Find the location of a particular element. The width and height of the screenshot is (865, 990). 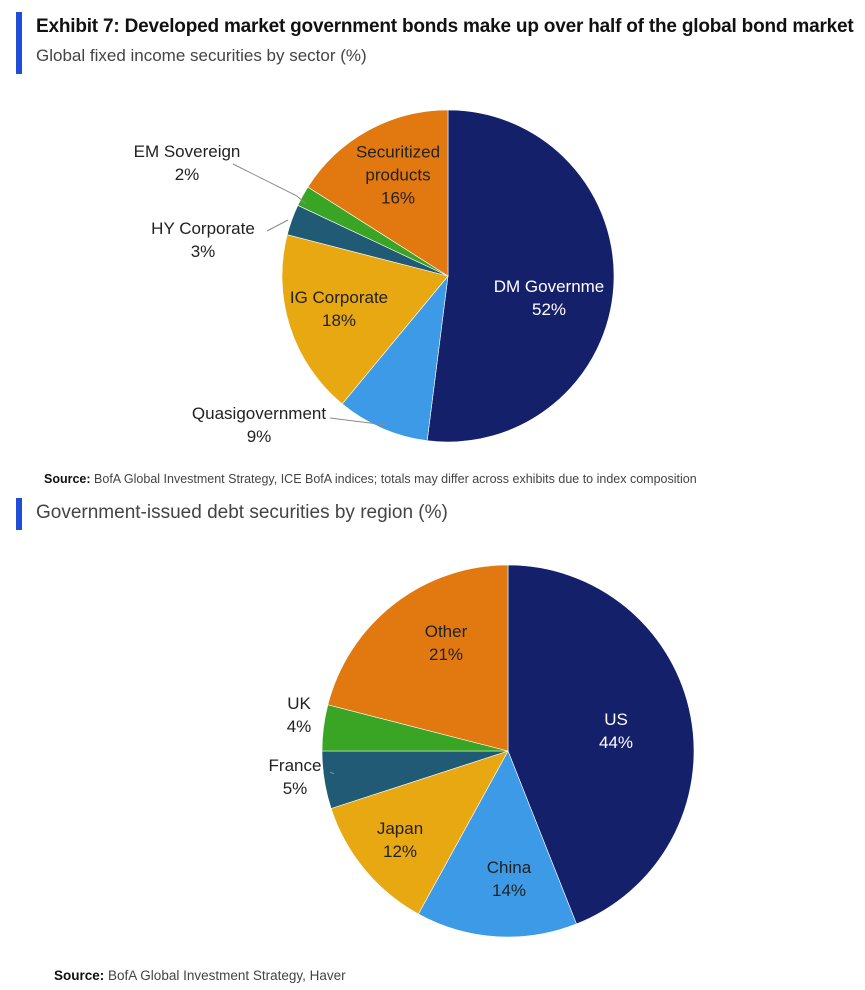

sector-value-ig-corporate: 18% is located at coordinates (339, 320).